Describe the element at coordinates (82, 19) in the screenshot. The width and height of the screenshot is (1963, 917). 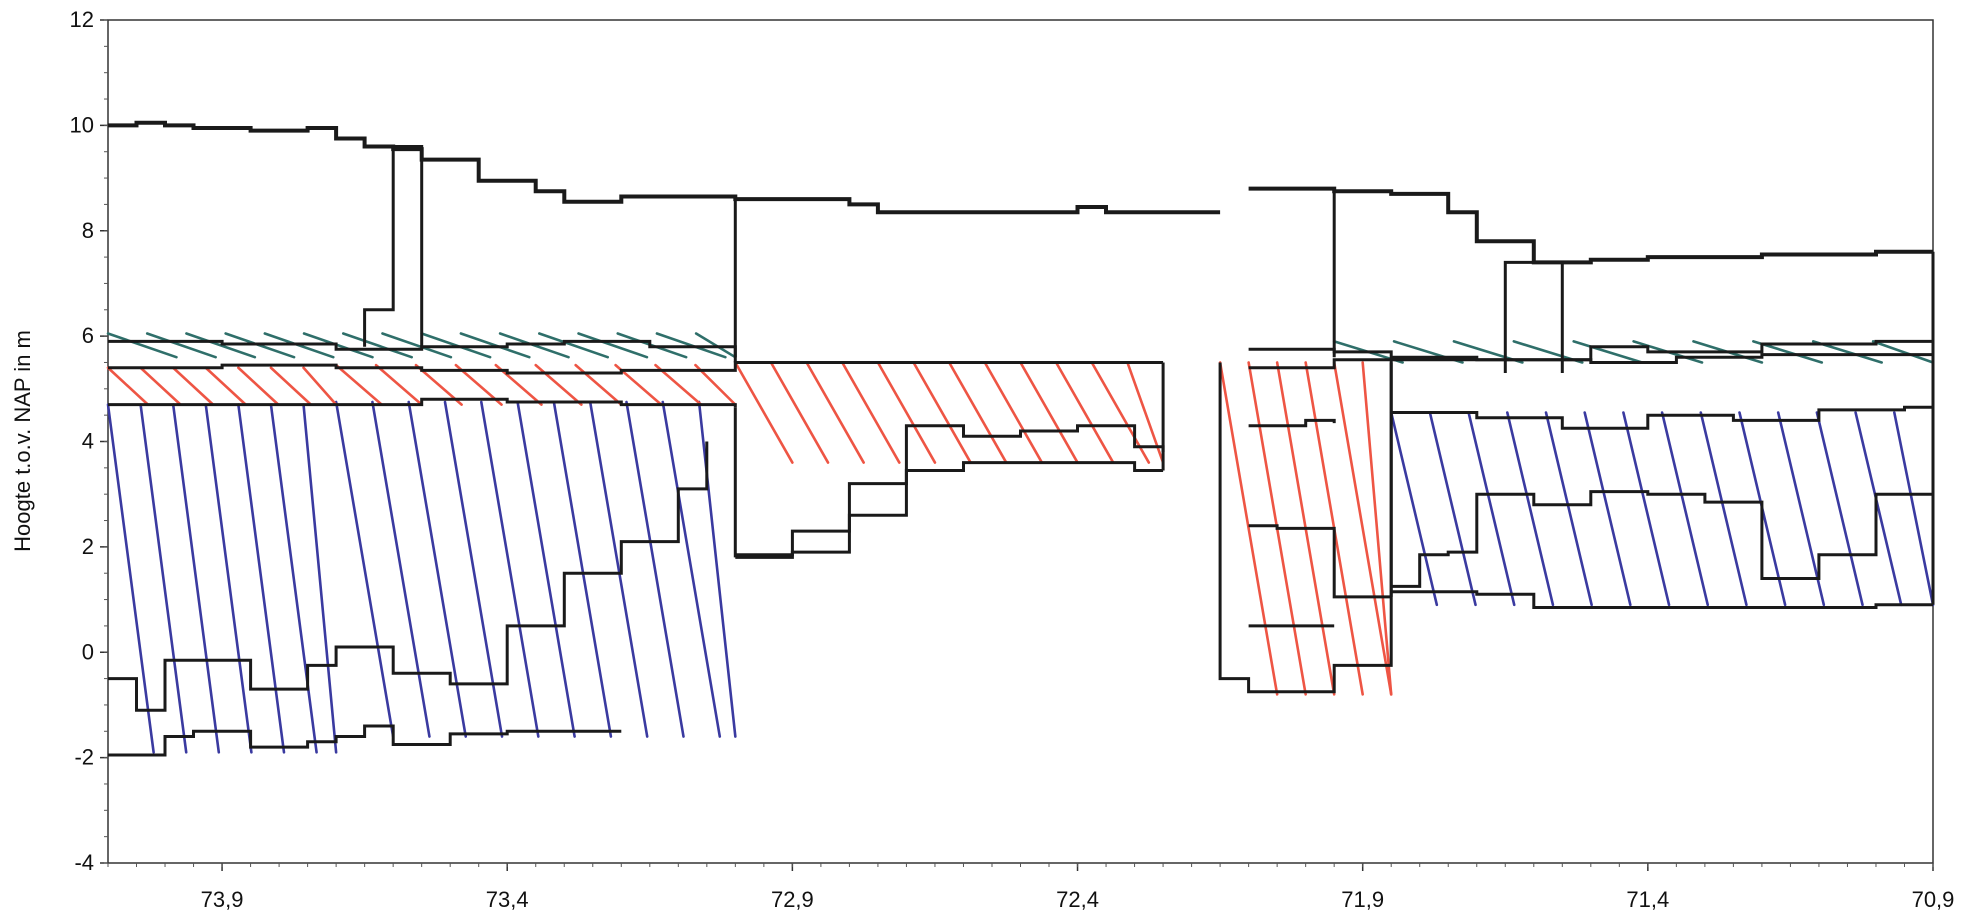
I see `y-tick-label: 12` at that location.